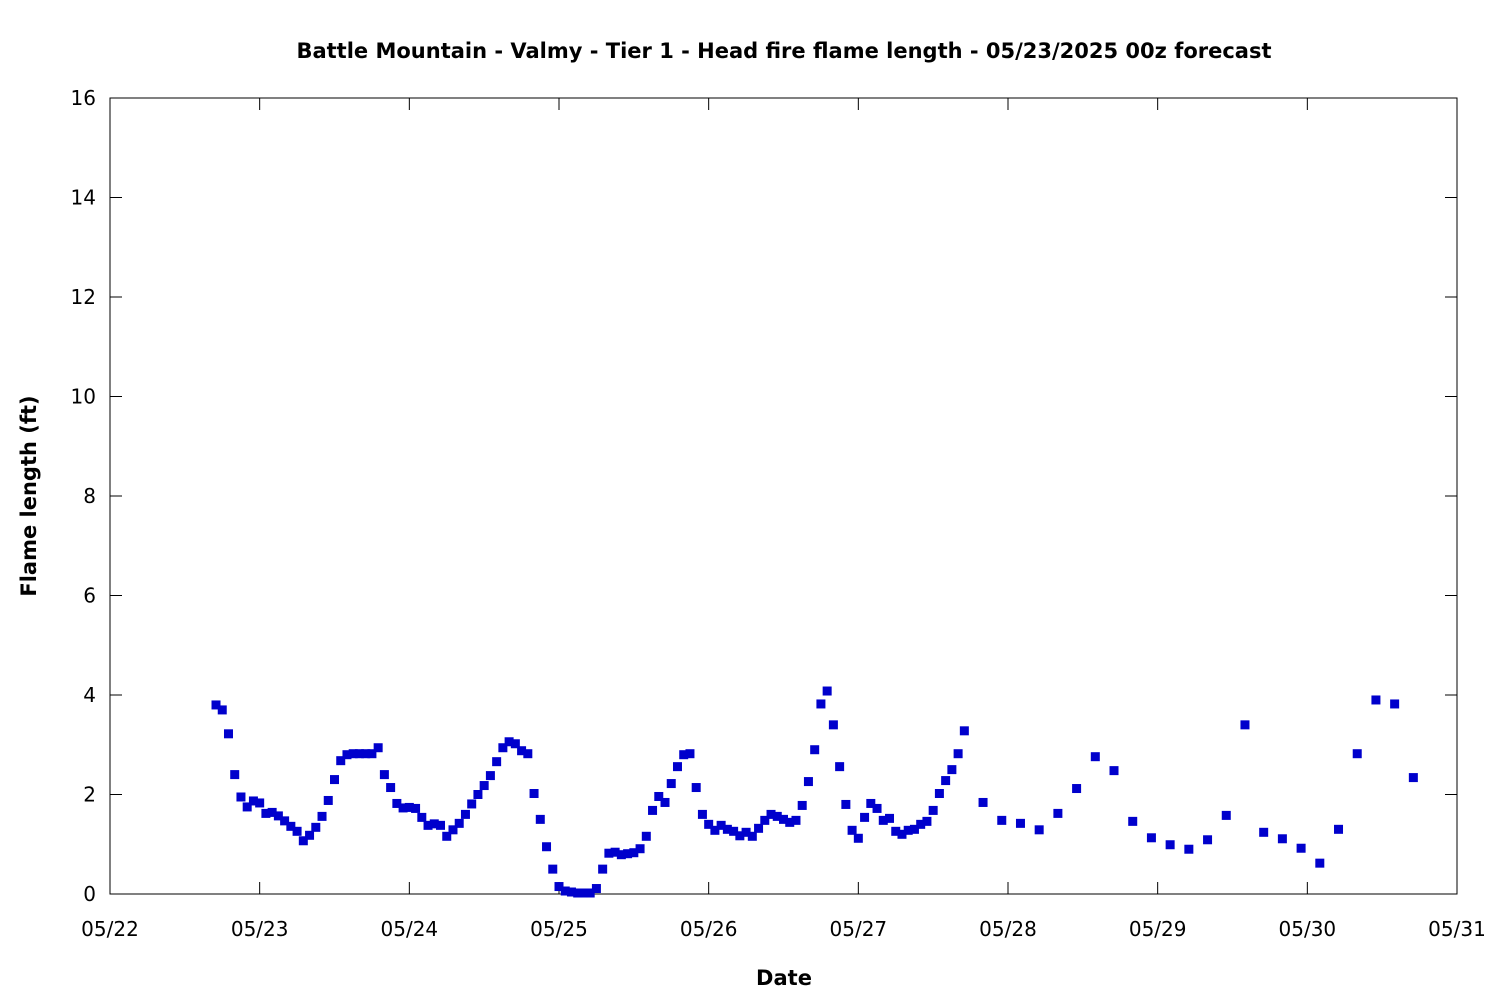 The image size is (1500, 1000). I want to click on y-tick-label: 10, so click(83, 397).